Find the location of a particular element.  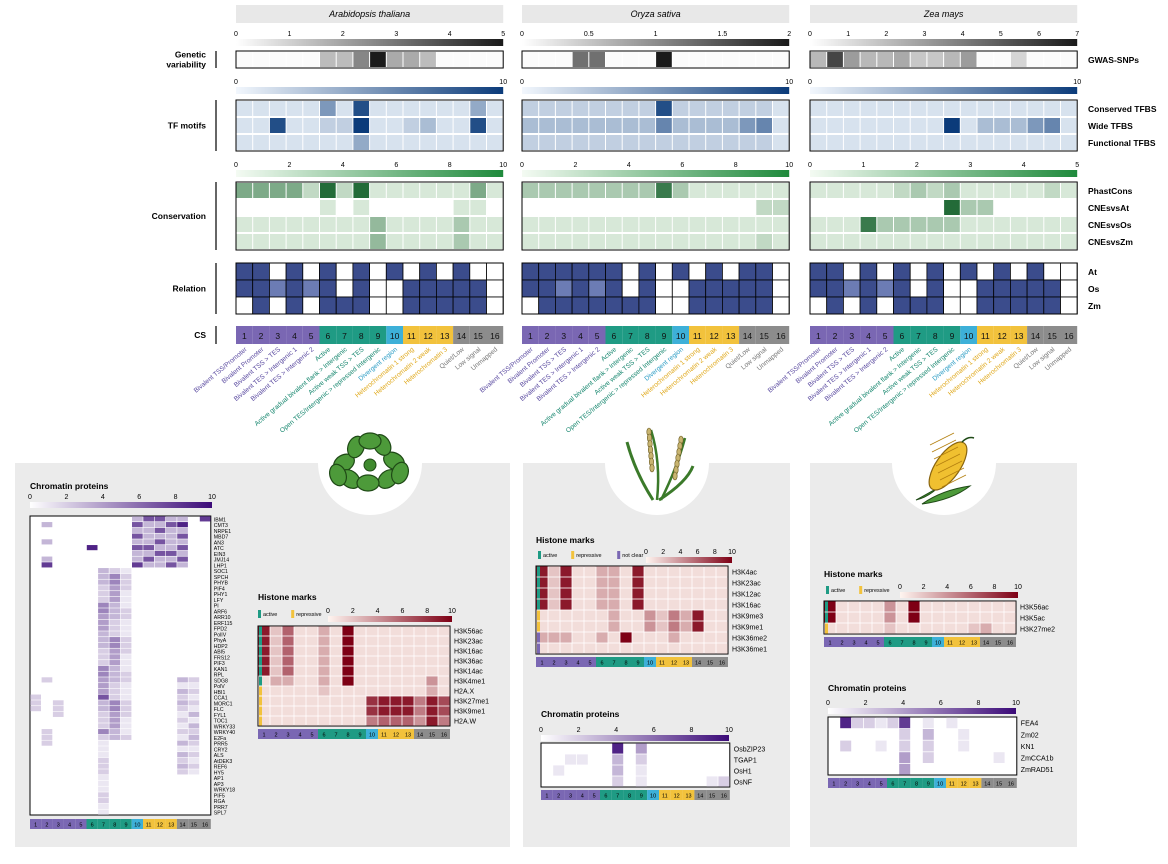

colorbar-tick-label: 0 is located at coordinates (236, 34).